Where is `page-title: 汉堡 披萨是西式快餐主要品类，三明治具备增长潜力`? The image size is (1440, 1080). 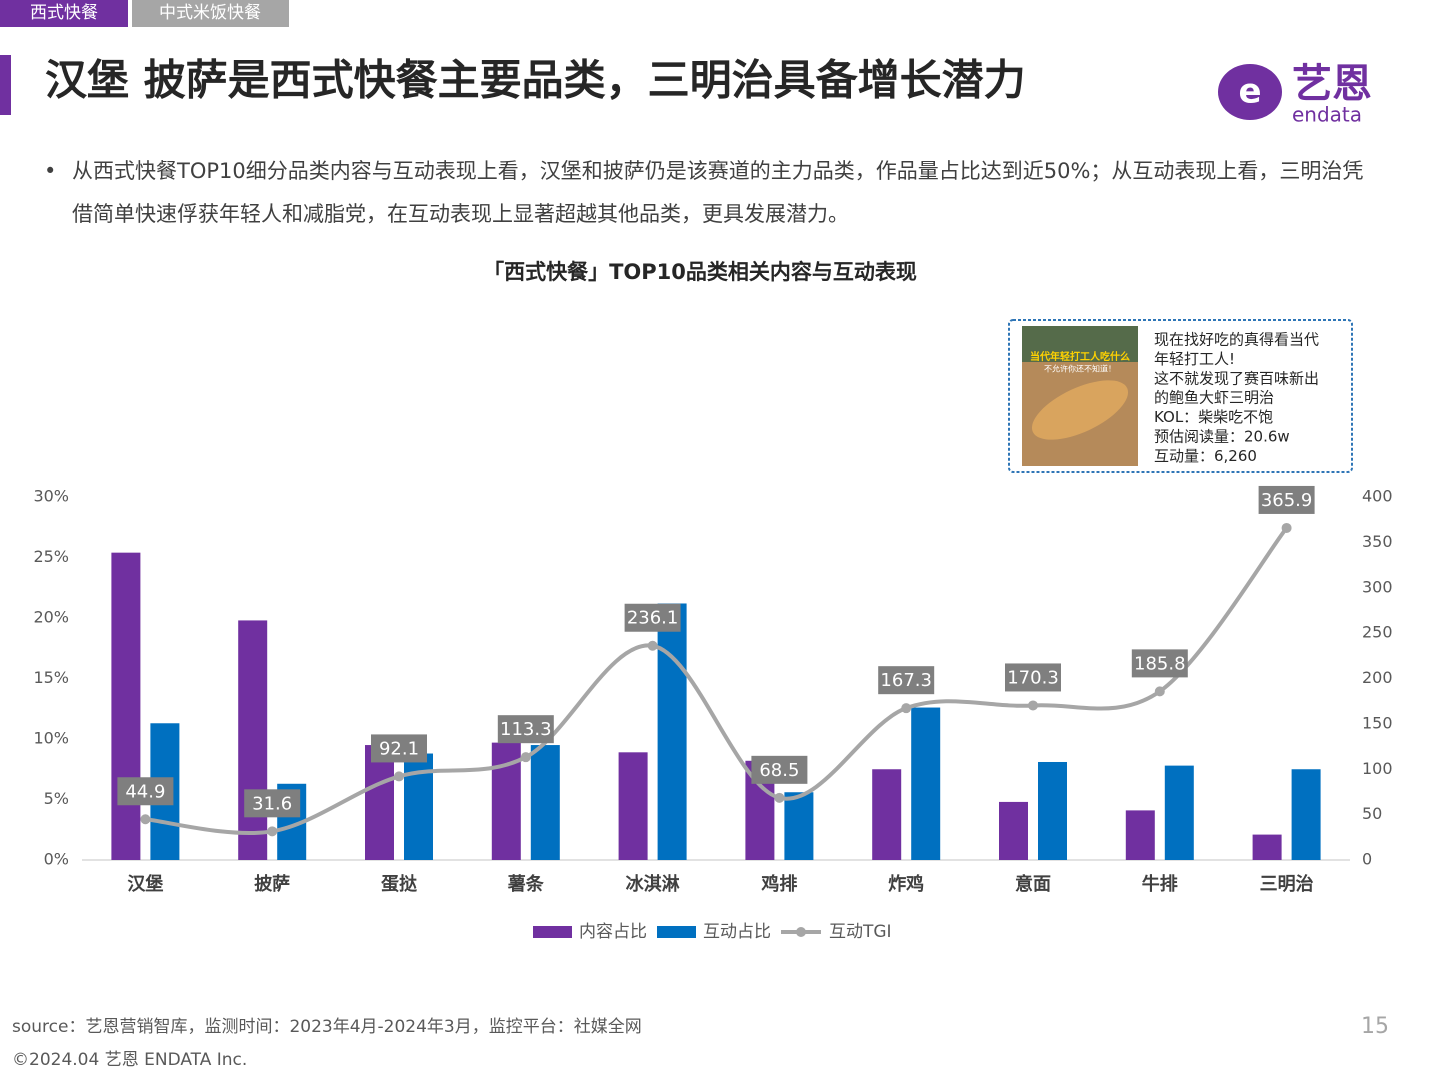
page-title: 汉堡 披萨是西式快餐主要品类，三明治具备增长潜力 is located at coordinates (535, 80).